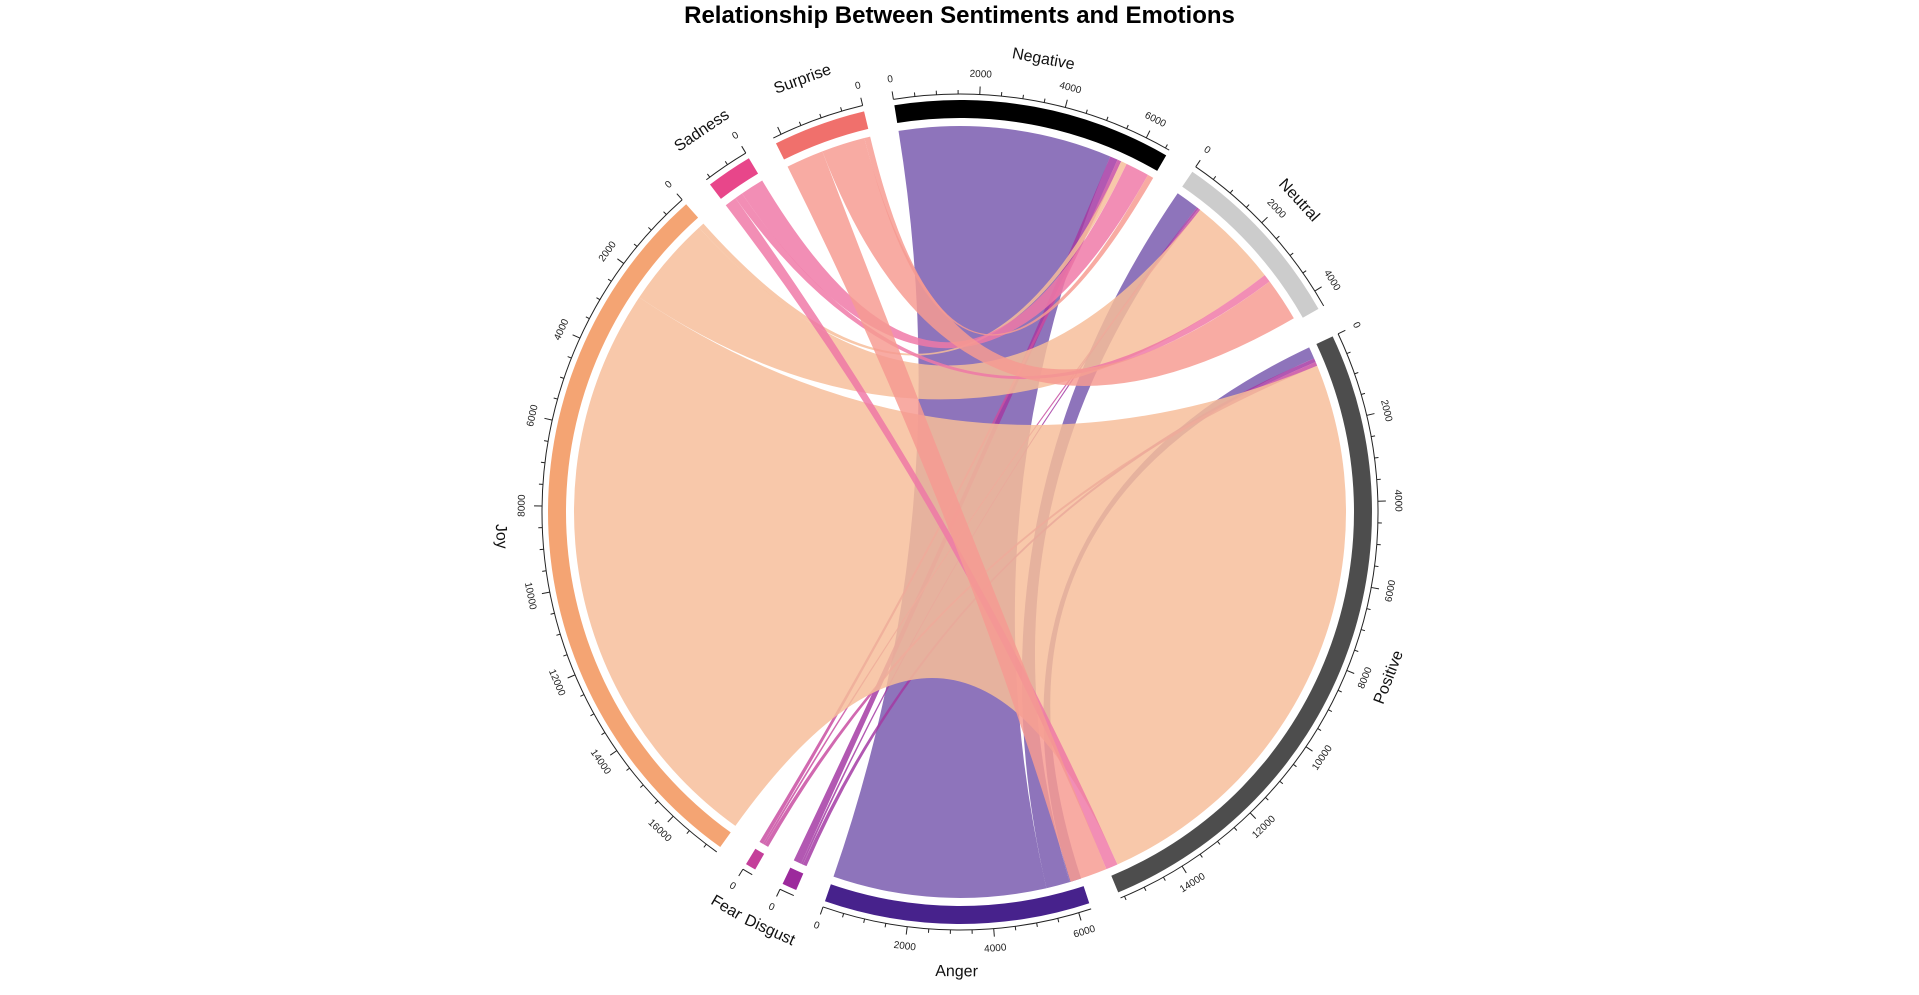  What do you see at coordinates (734, 178) in the screenshot?
I see `sector-band-sadness` at bounding box center [734, 178].